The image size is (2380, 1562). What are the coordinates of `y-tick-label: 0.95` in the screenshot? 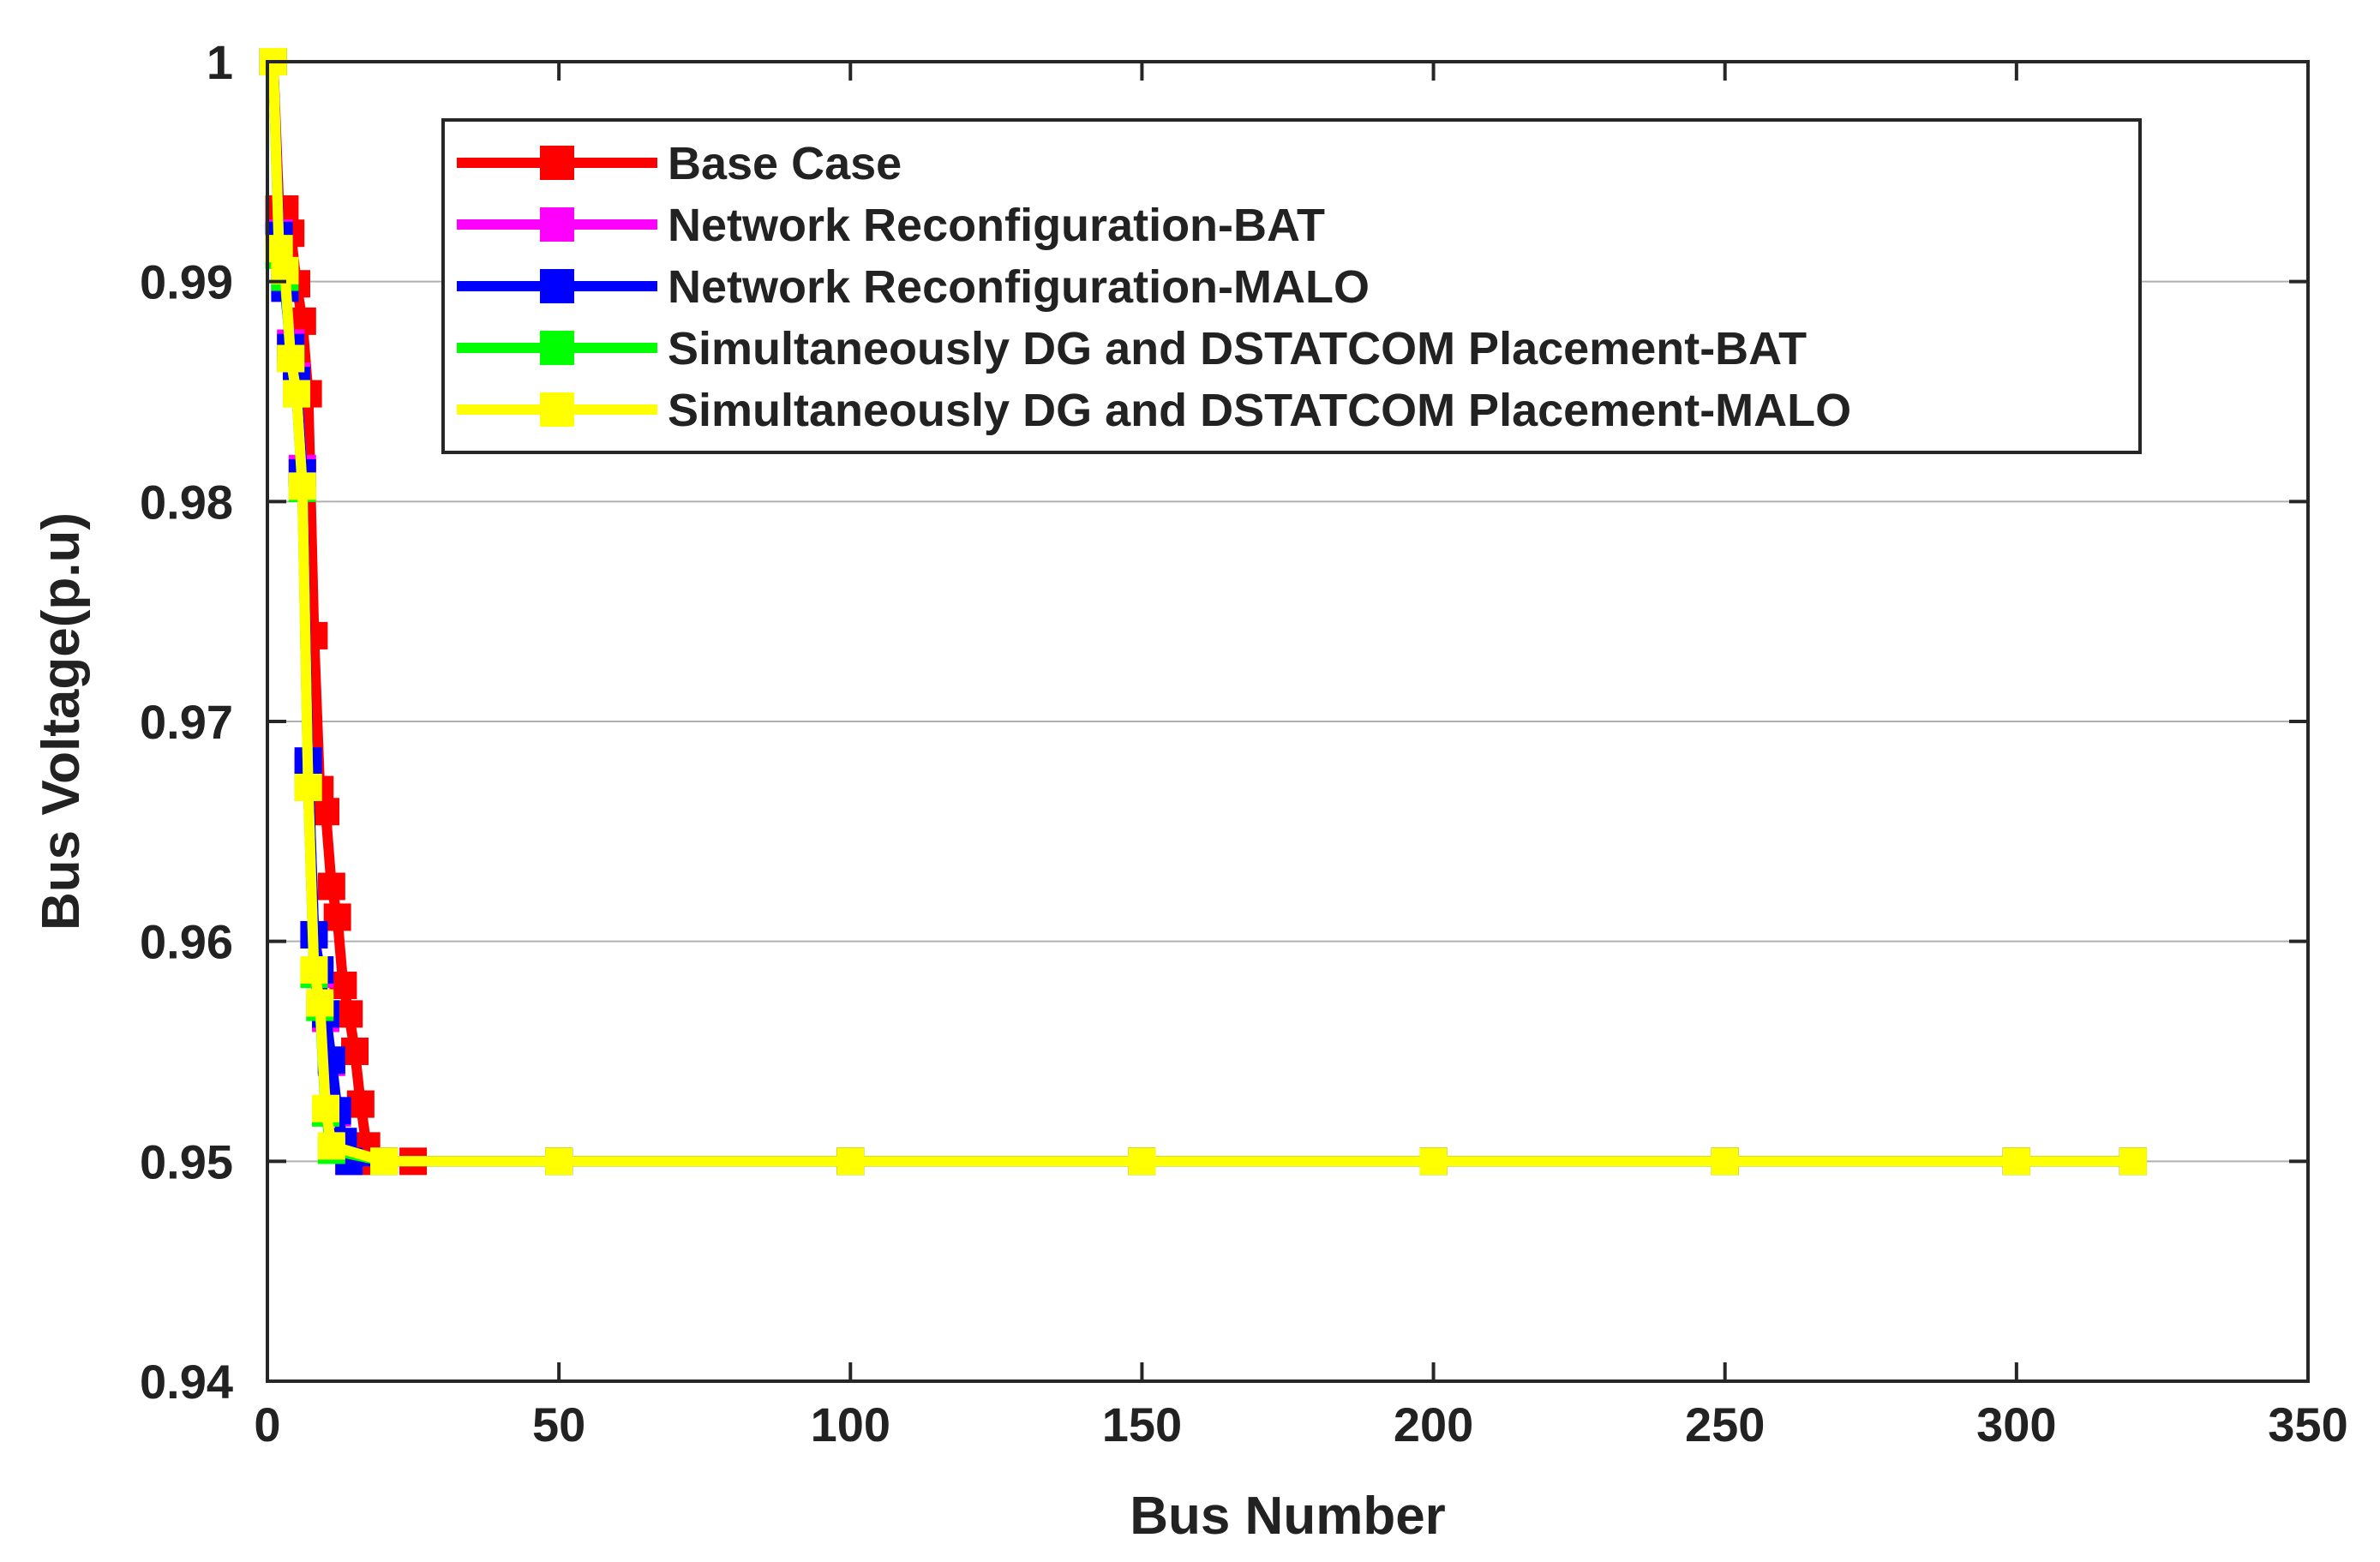 It's located at (187, 1161).